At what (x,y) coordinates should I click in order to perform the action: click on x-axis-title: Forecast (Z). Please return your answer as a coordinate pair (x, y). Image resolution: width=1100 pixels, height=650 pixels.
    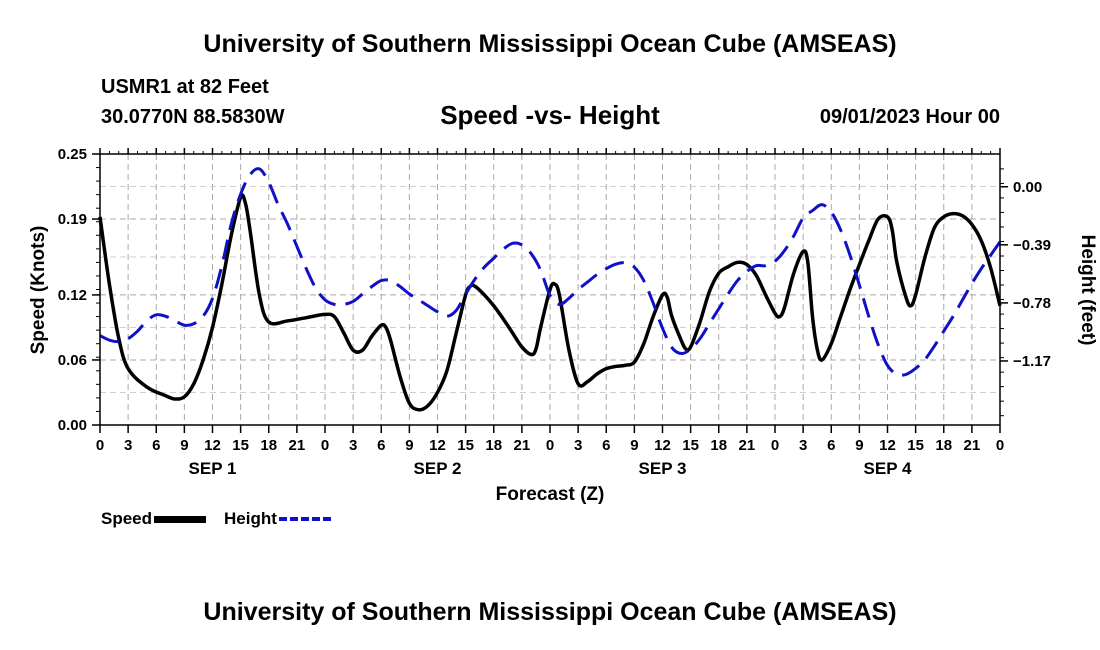
    Looking at the image, I should click on (550, 494).